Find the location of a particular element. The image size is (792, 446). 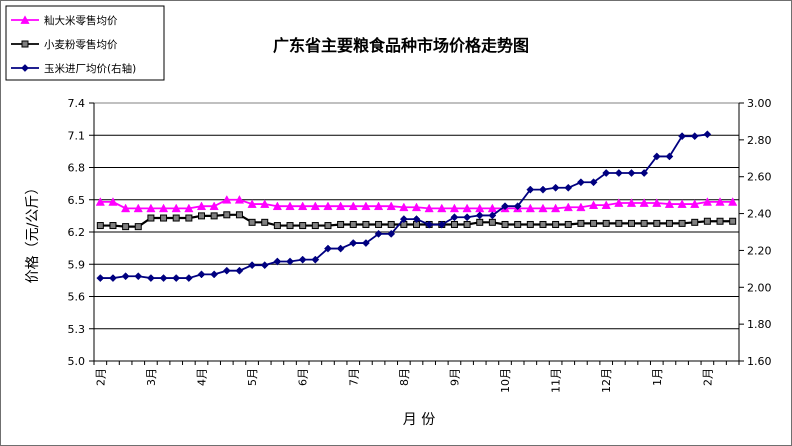

x-tick-label: 7月 is located at coordinates (353, 377).